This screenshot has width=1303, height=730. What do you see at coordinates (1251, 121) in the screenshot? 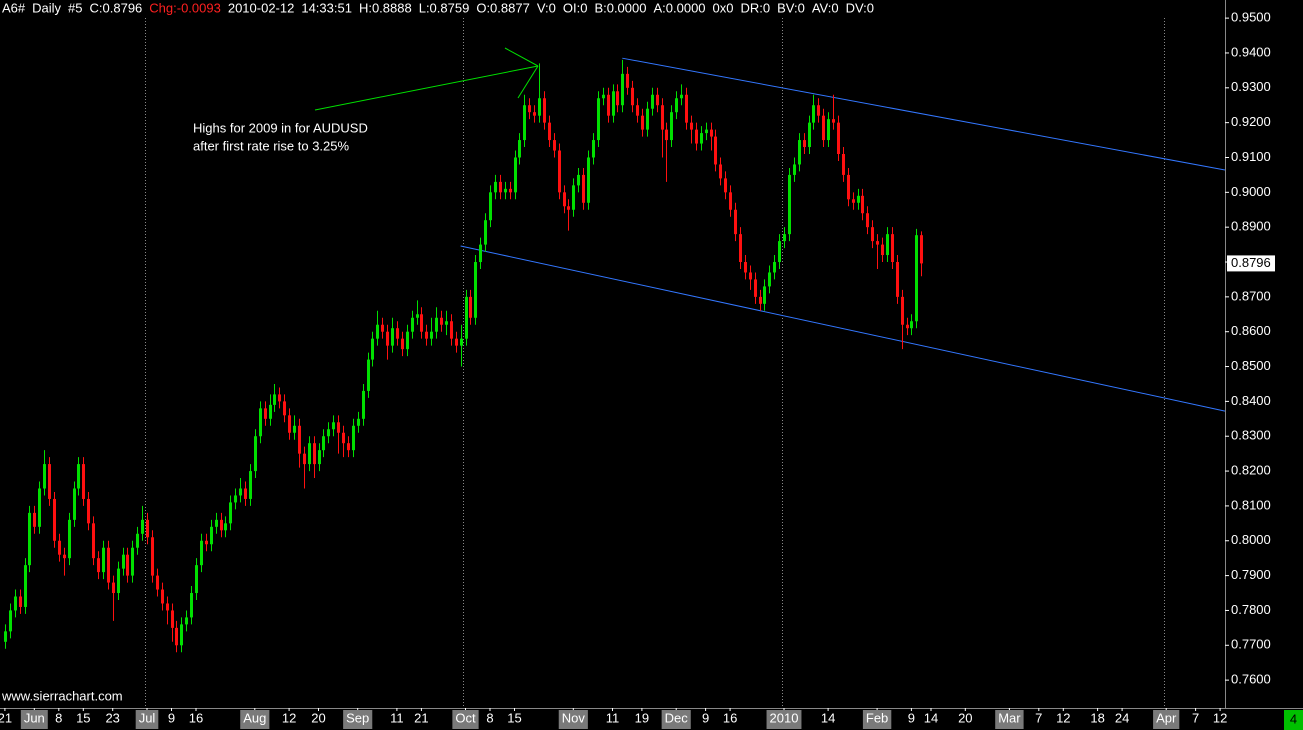
I see `y-tick-label: 0.9200` at bounding box center [1251, 121].